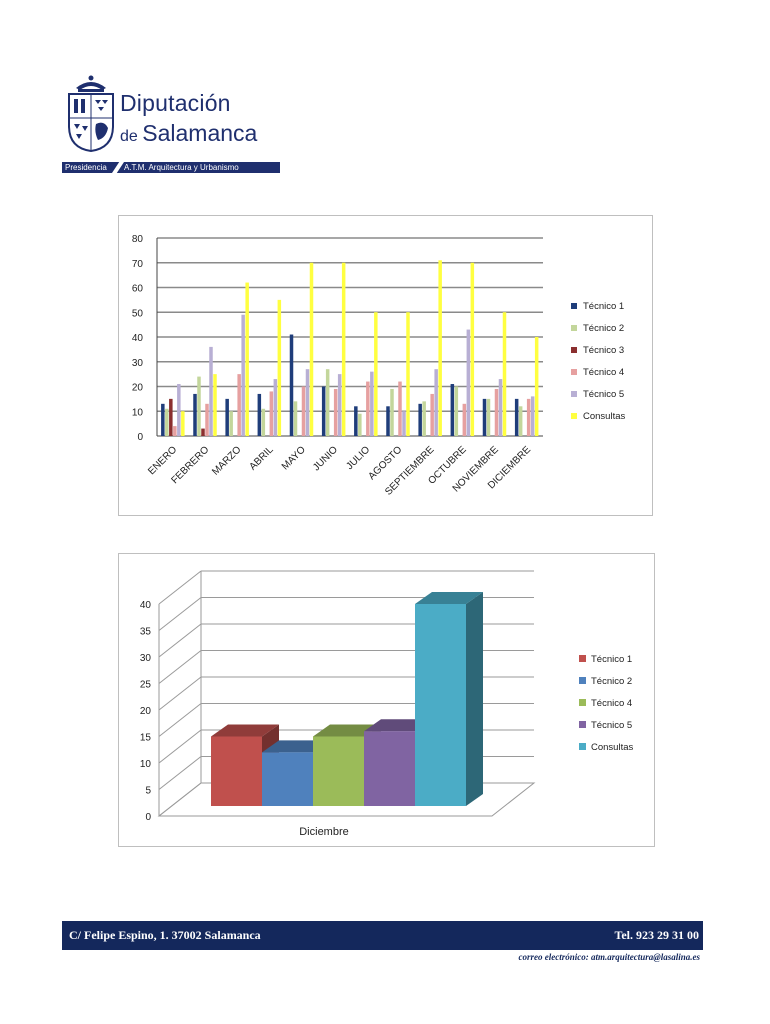 This screenshot has width=770, height=1024. Describe the element at coordinates (200, 133) in the screenshot. I see `org-name-city: Salamanca` at that location.